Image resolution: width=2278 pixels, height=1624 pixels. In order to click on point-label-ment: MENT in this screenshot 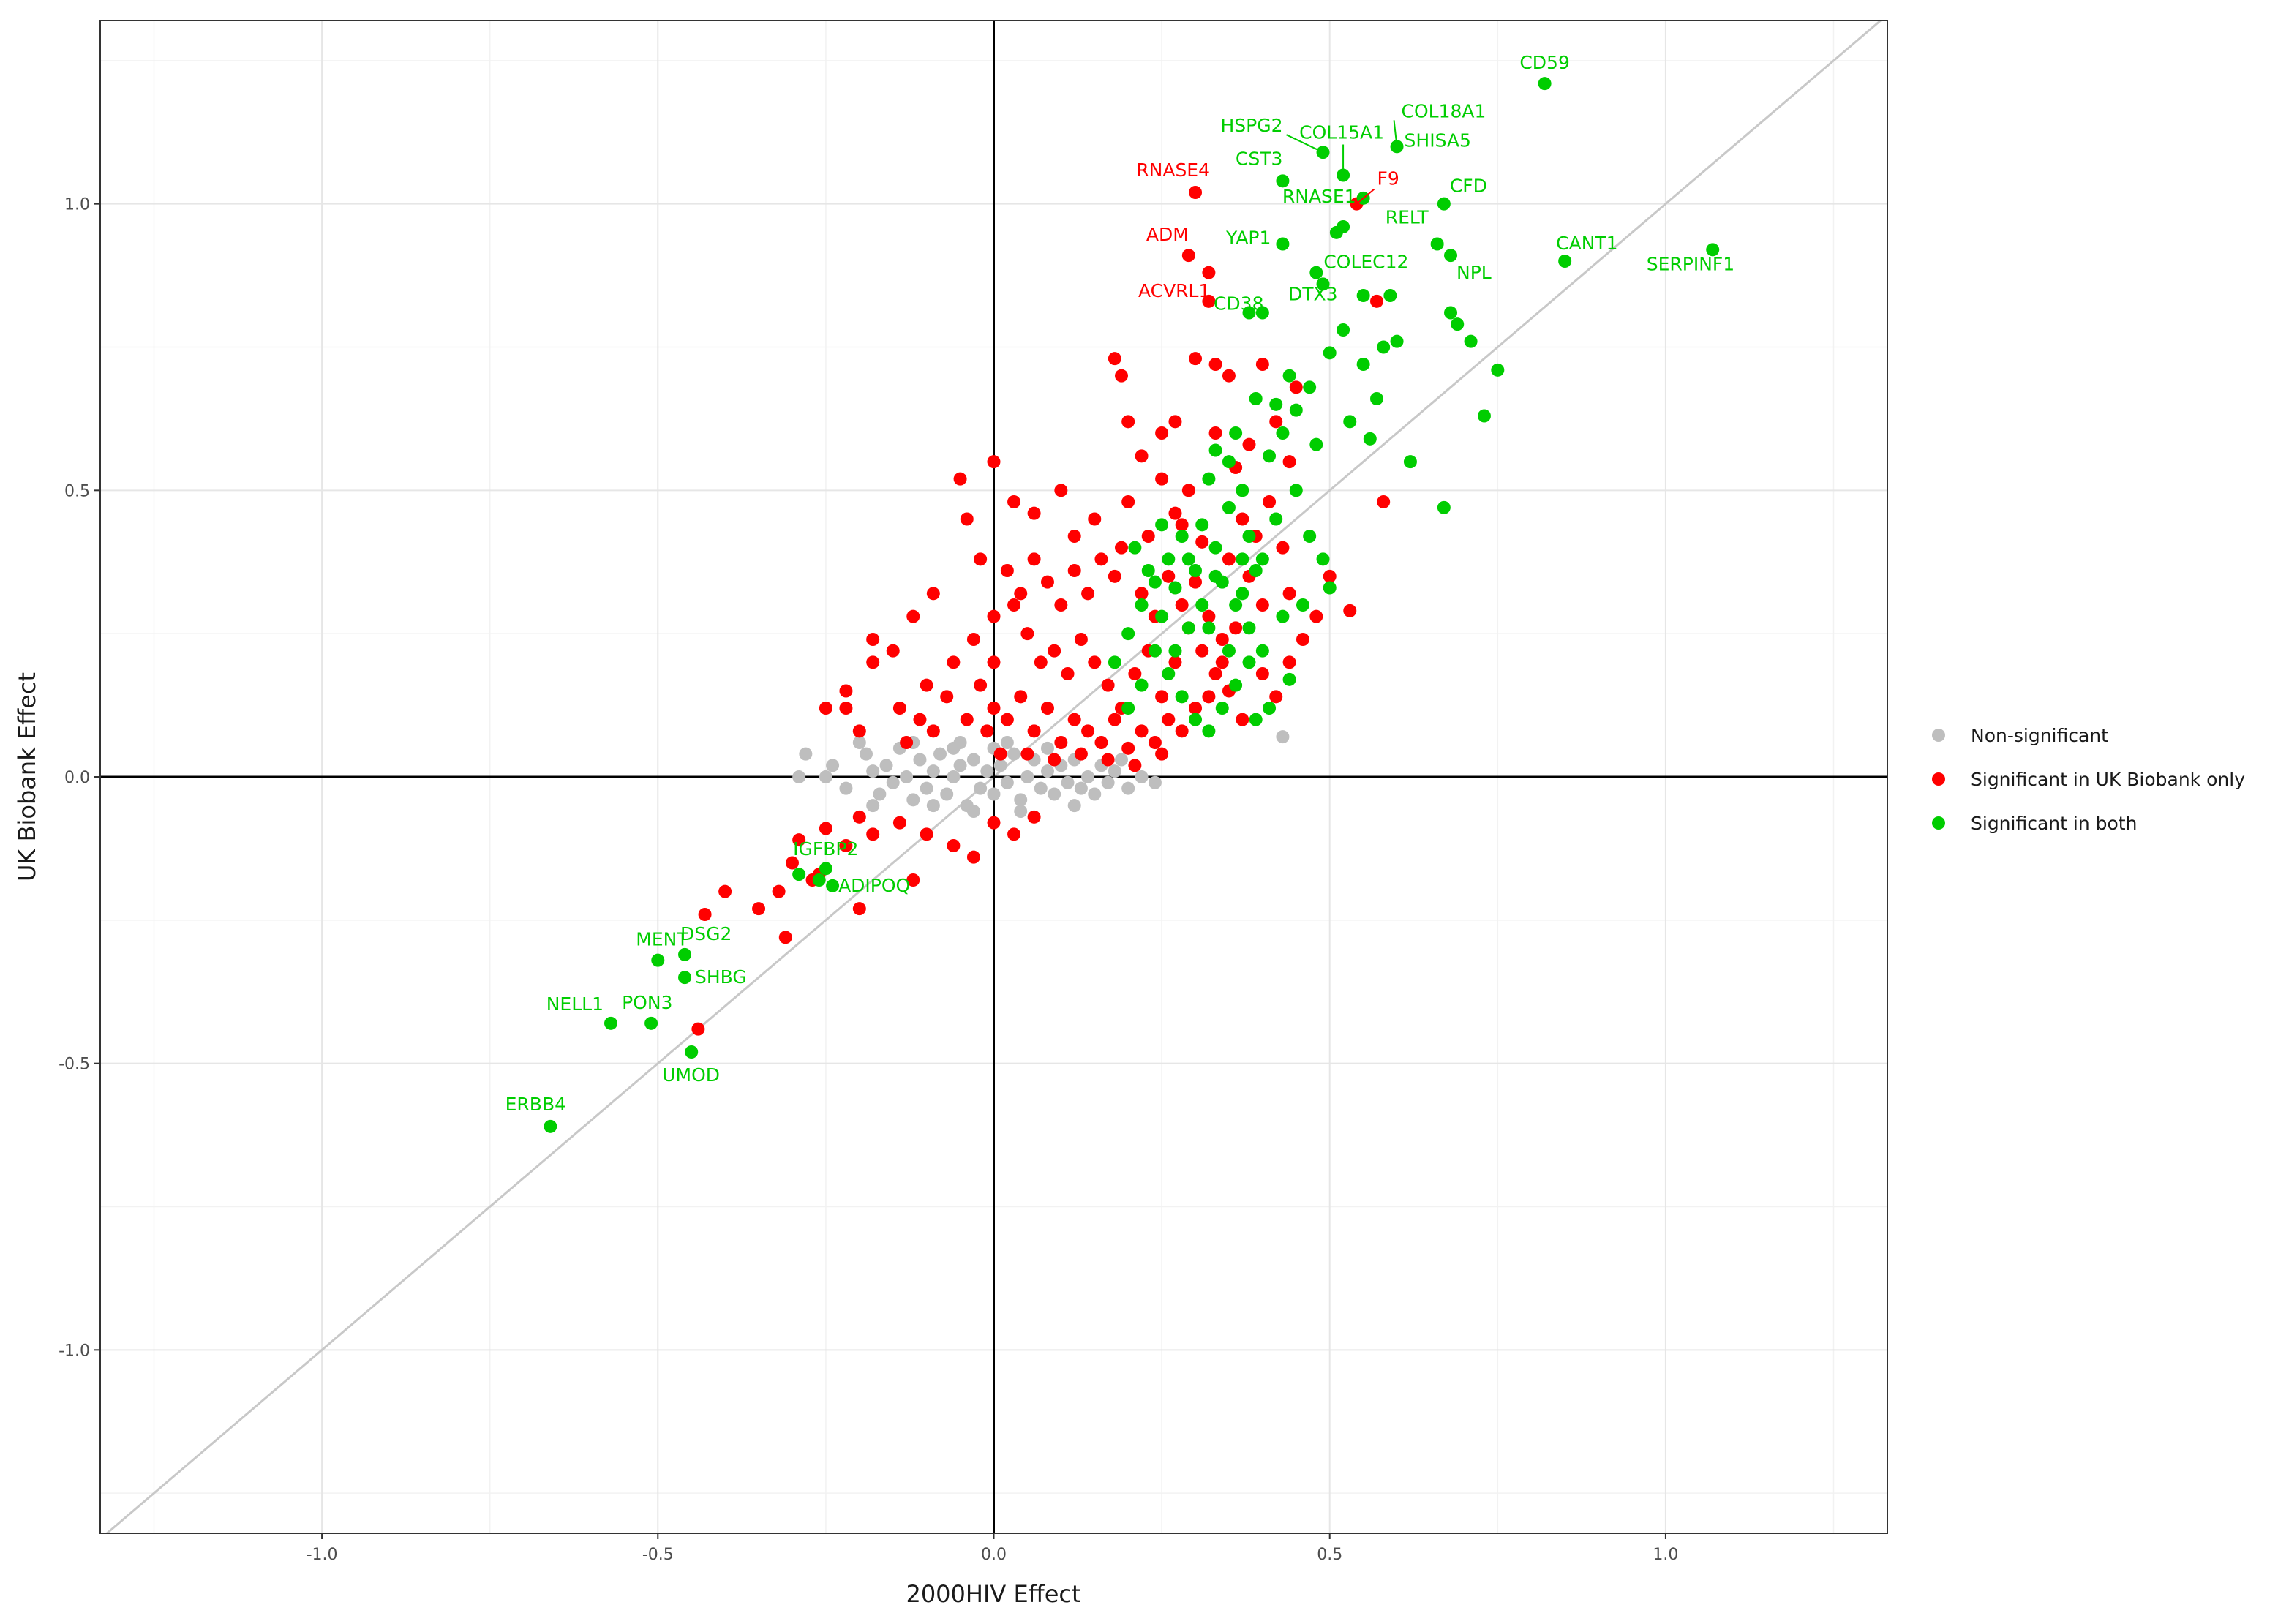, I will do `click(662, 939)`.